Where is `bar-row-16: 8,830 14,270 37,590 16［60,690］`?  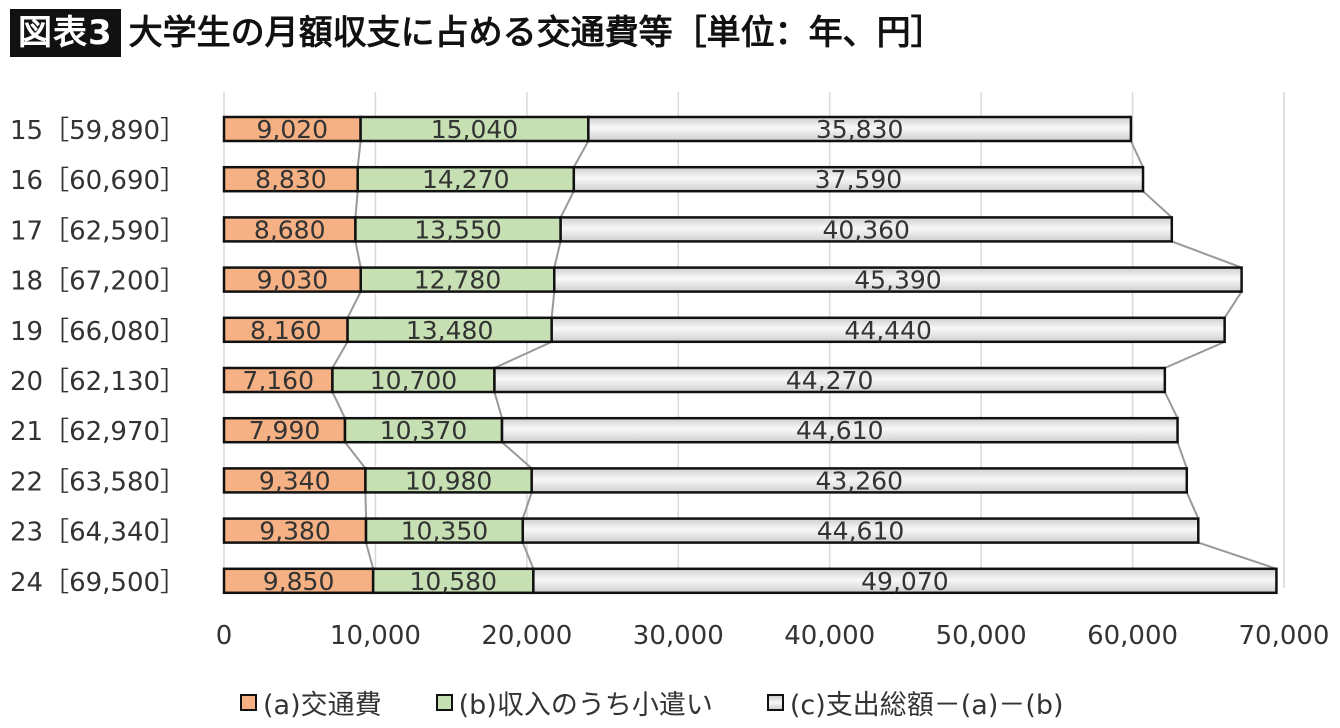
bar-row-16: 8,830 14,270 37,590 16［60,690］ is located at coordinates (577, 180).